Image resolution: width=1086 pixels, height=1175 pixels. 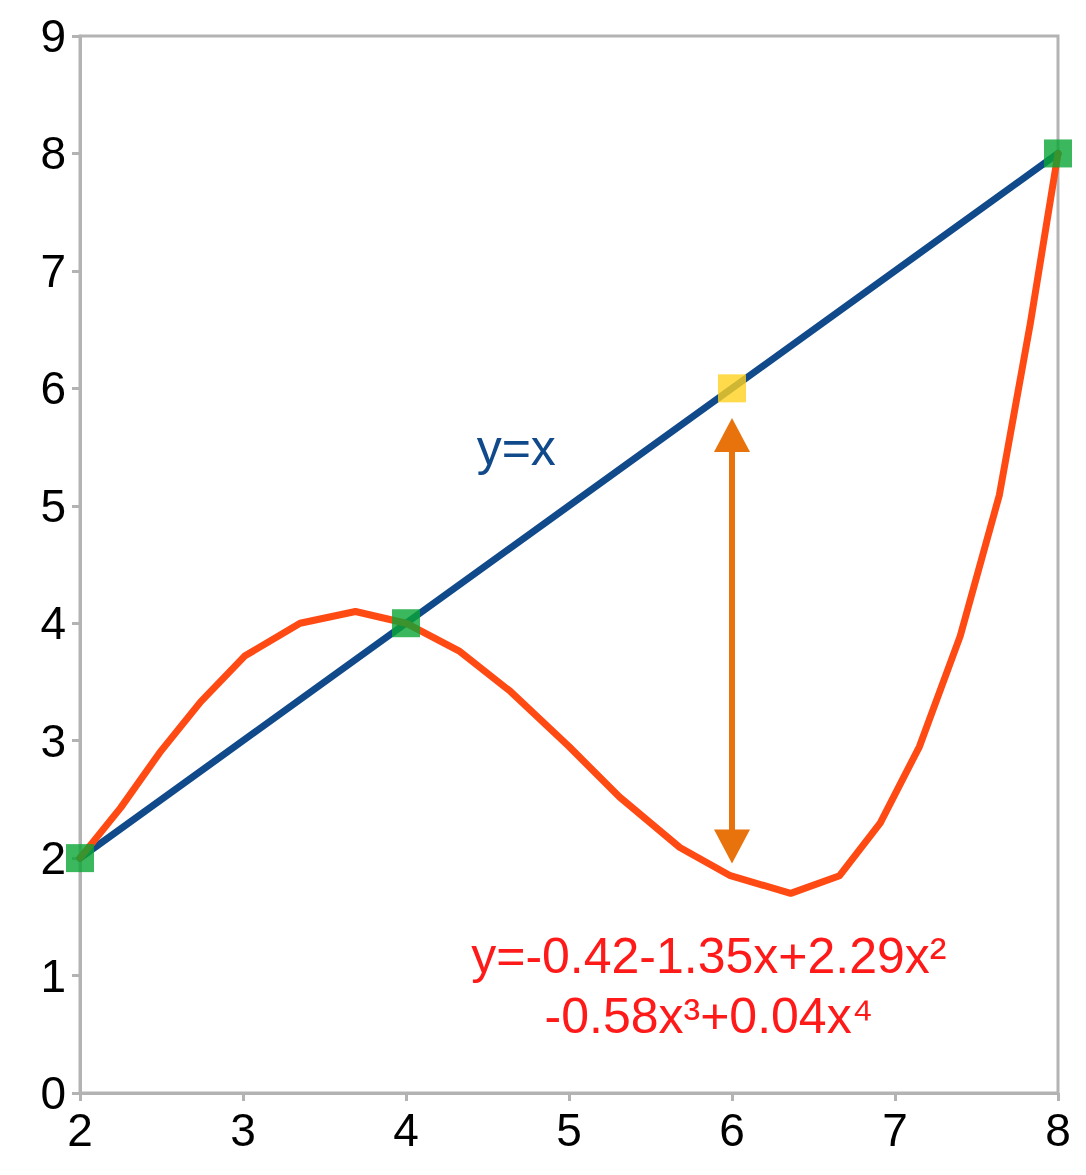 What do you see at coordinates (243, 1130) in the screenshot?
I see `x-tick-label: 3` at bounding box center [243, 1130].